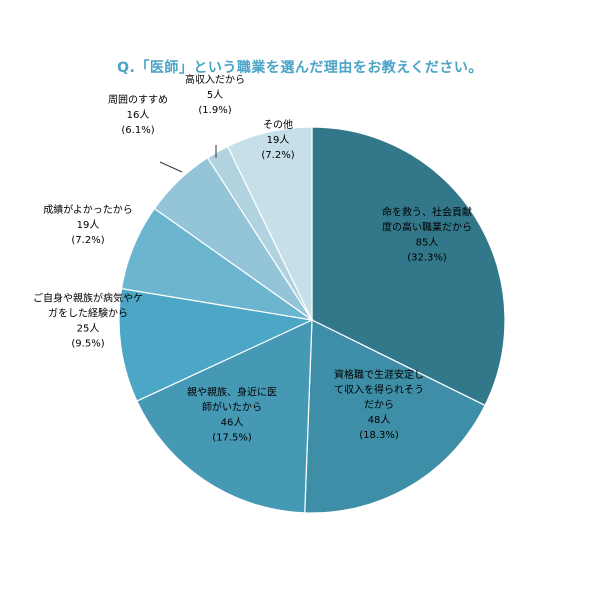 The height and width of the screenshot is (600, 600). I want to click on slice-label-2: 親や親族、身近に医師がいたから 46人(17.5%), so click(232, 415).